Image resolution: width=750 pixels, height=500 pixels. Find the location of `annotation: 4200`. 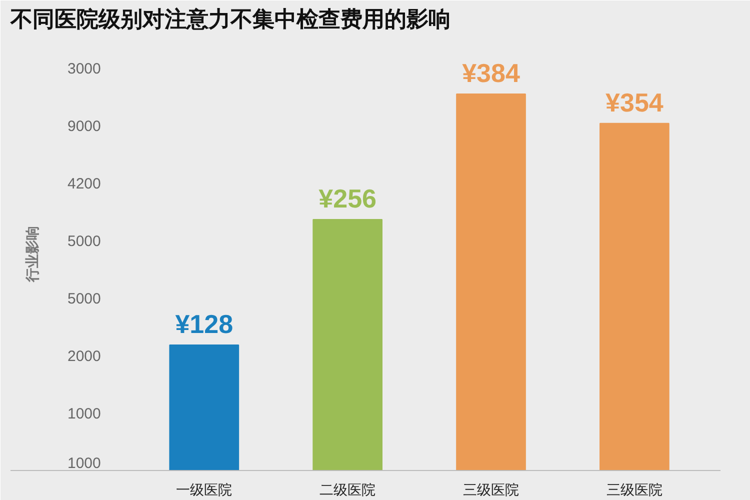

annotation: 4200 is located at coordinates (84, 183).